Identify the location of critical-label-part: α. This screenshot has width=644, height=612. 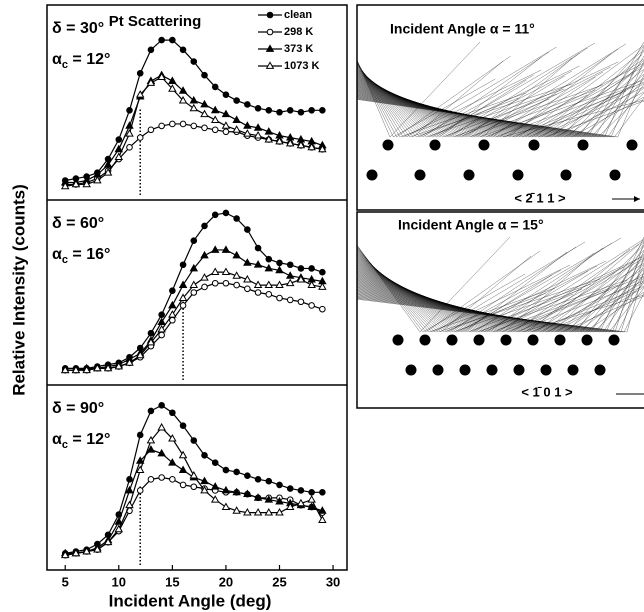
(57, 439).